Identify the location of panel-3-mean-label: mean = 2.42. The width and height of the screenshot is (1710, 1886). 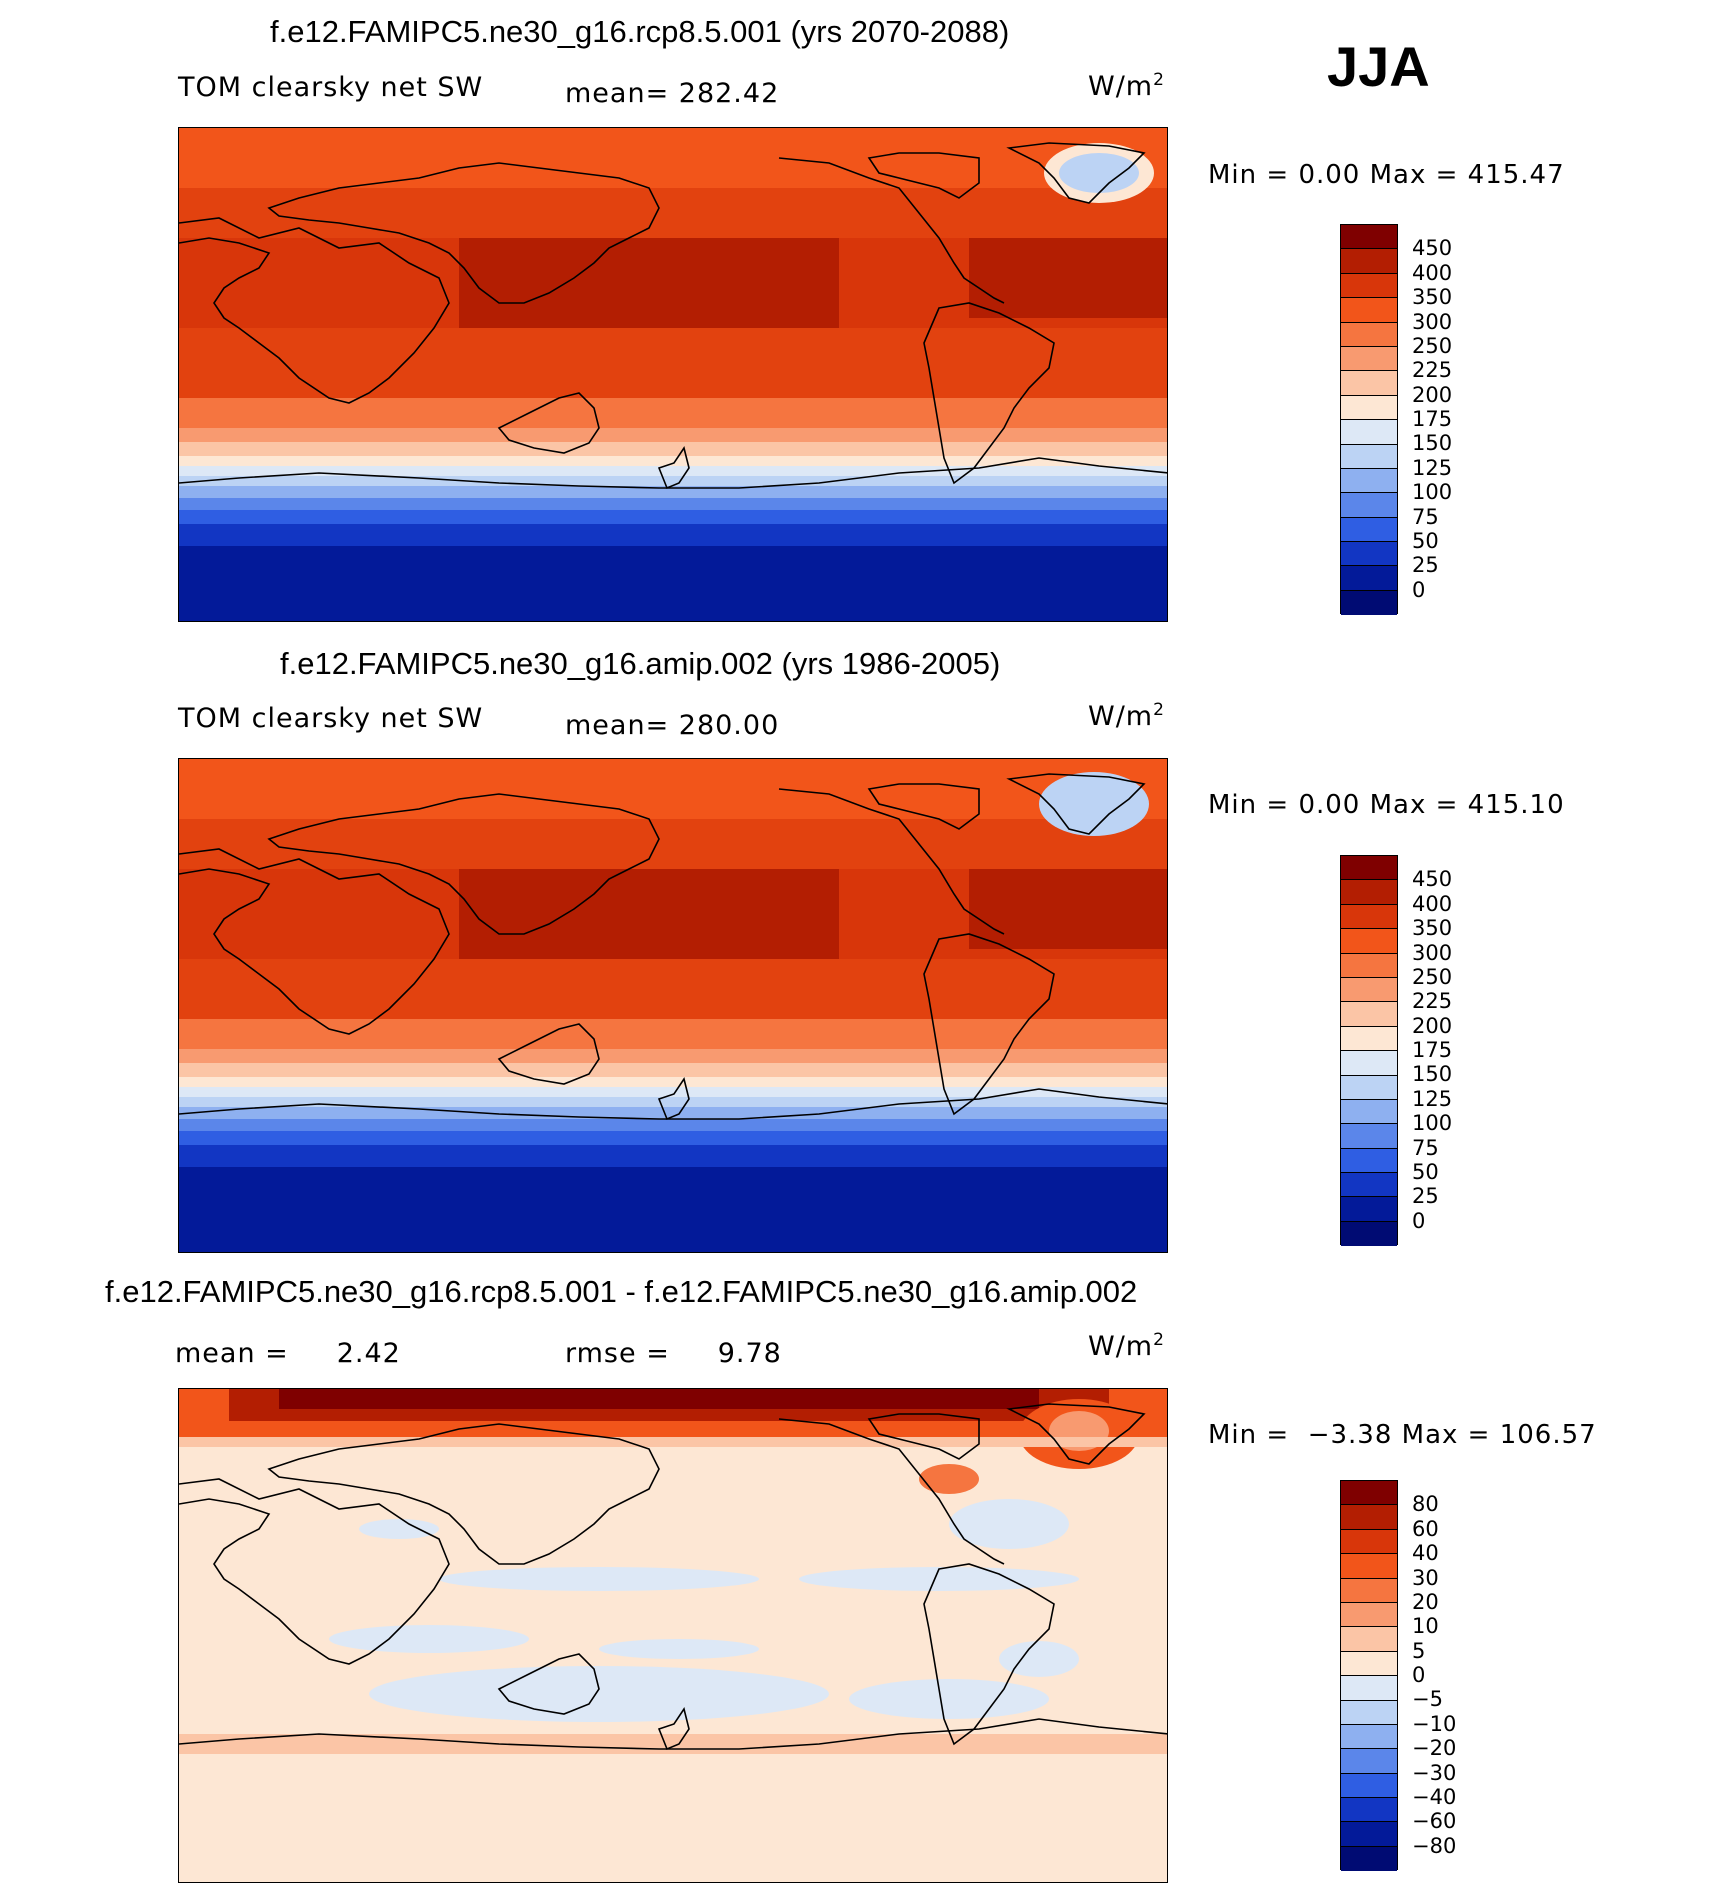
(288, 1353).